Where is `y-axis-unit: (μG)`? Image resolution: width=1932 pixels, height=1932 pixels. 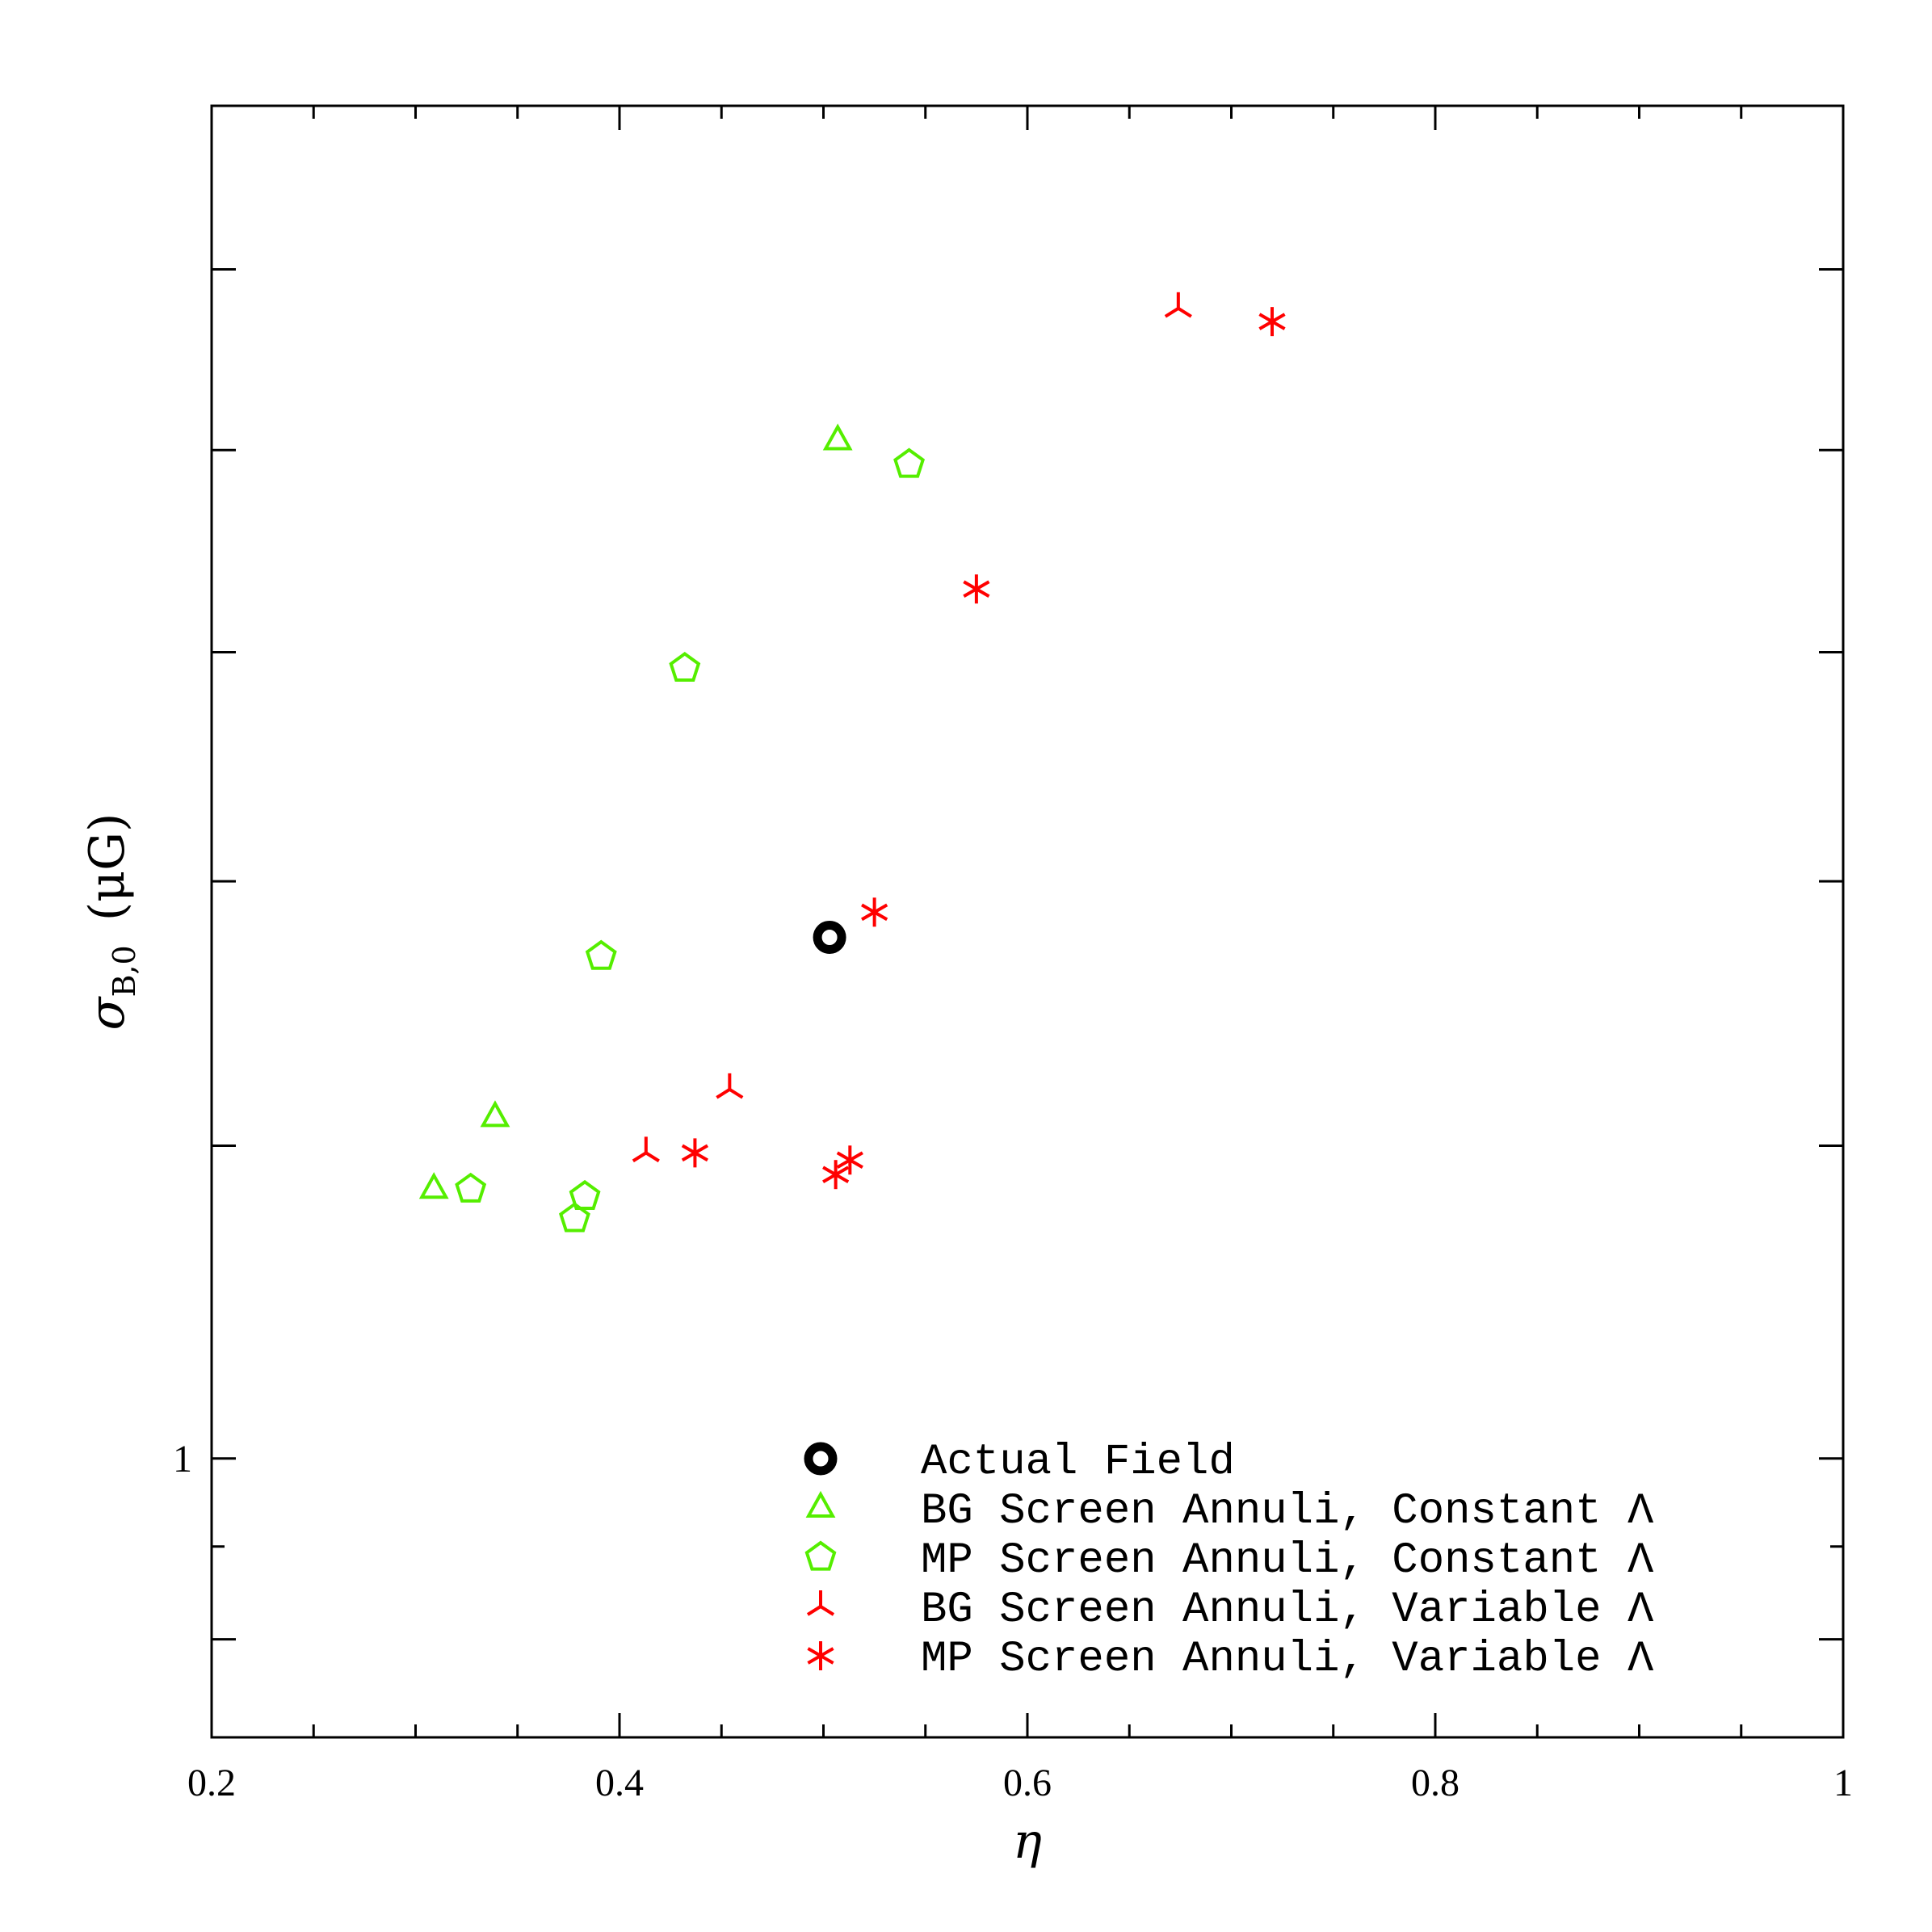
y-axis-unit: (μG) is located at coordinates (108, 867).